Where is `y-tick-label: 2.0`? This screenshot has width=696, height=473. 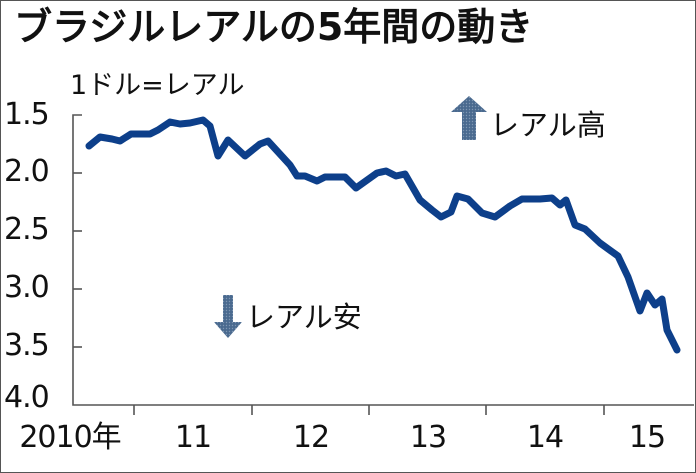 y-tick-label: 2.0 is located at coordinates (27, 171).